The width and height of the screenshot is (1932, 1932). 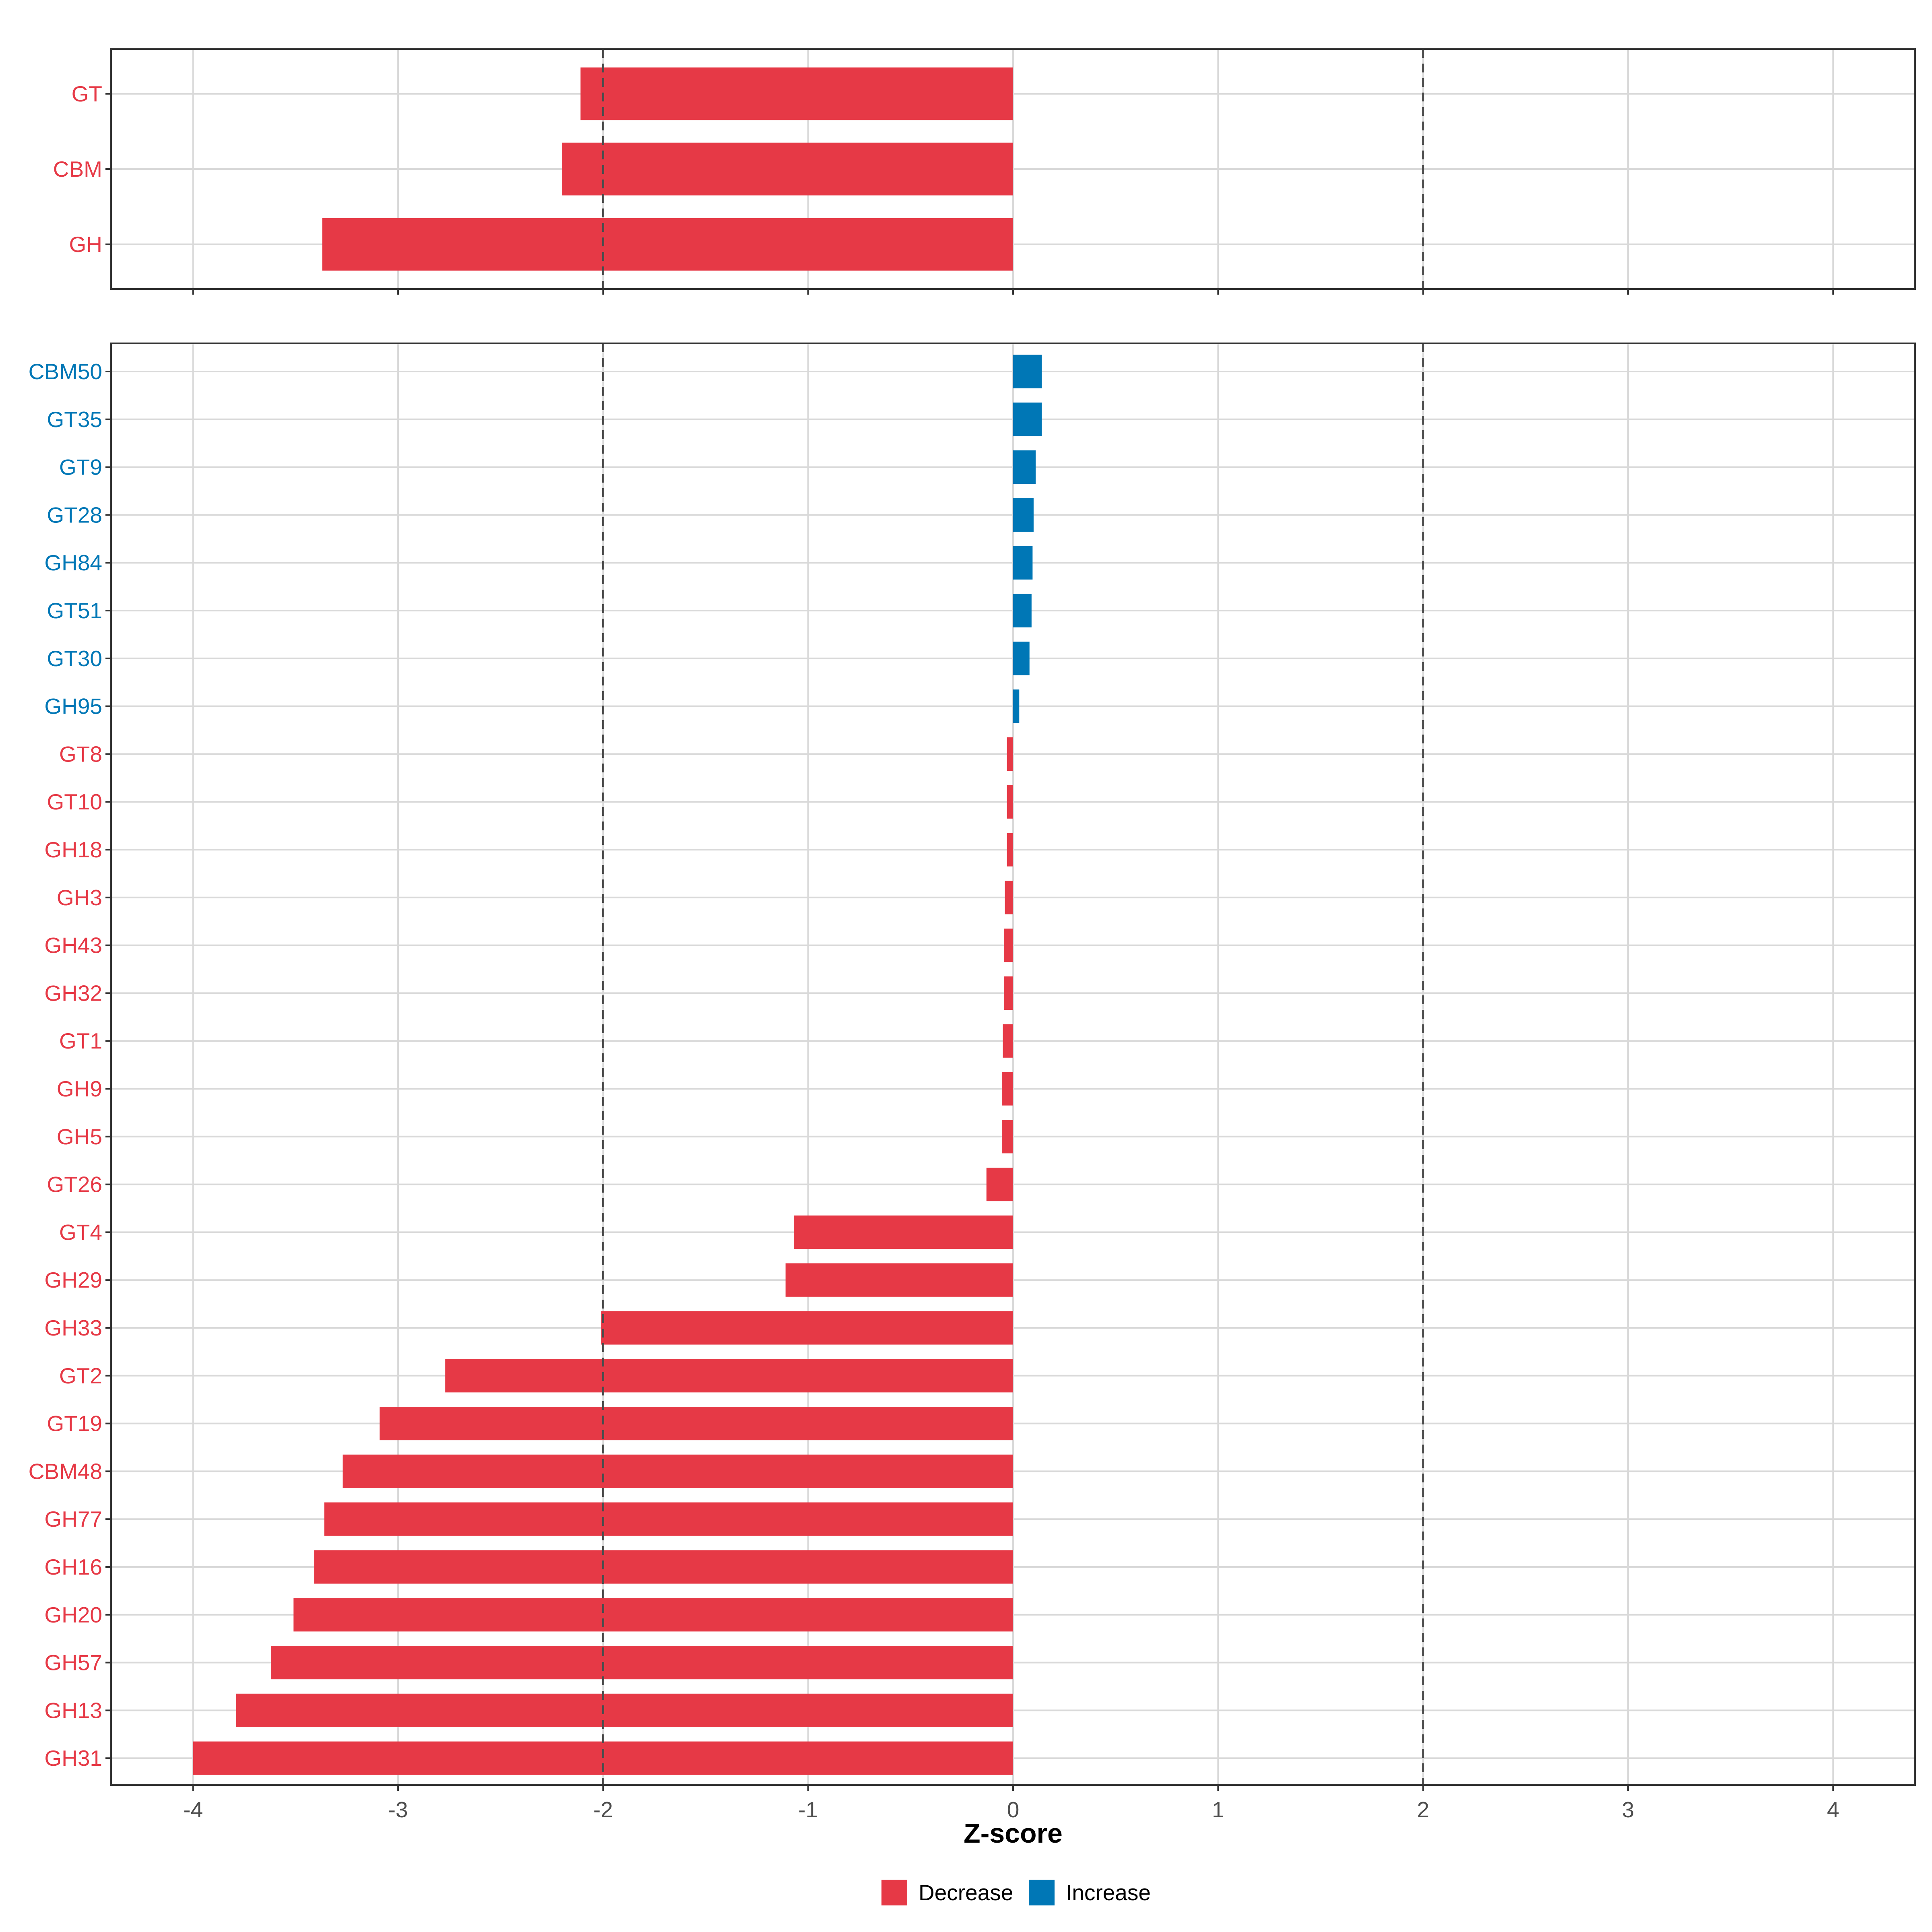 What do you see at coordinates (796, 93) in the screenshot?
I see `bar-gt` at bounding box center [796, 93].